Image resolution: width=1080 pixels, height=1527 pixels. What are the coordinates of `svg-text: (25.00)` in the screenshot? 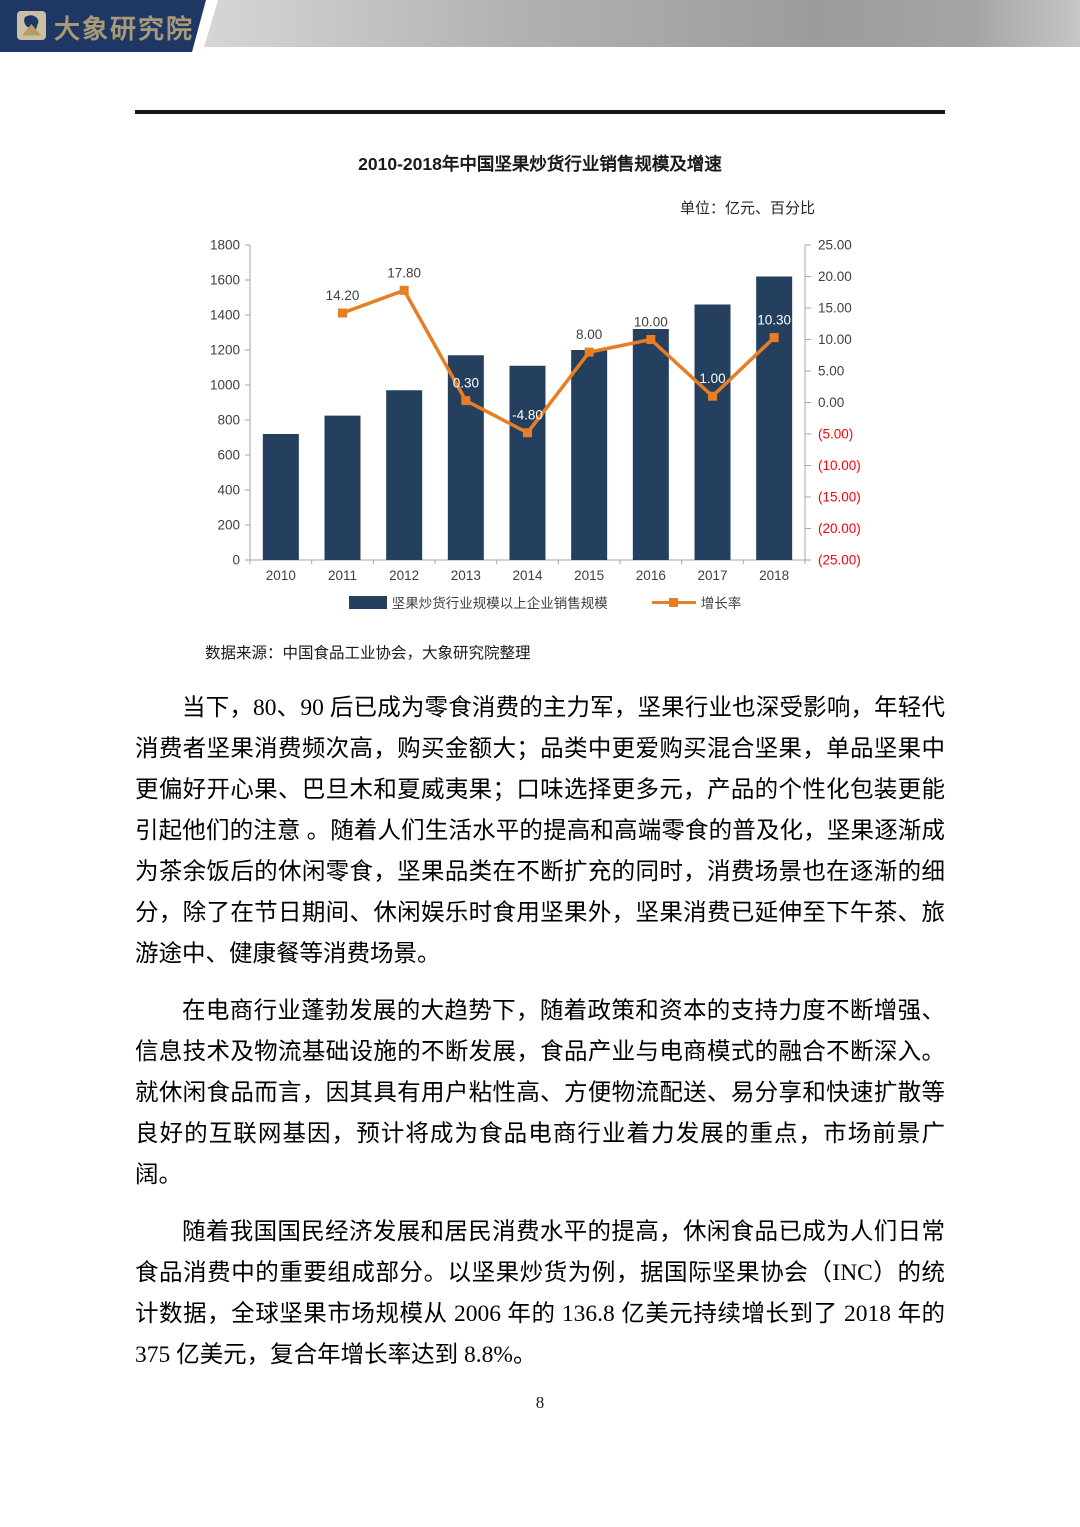 It's located at (839, 560).